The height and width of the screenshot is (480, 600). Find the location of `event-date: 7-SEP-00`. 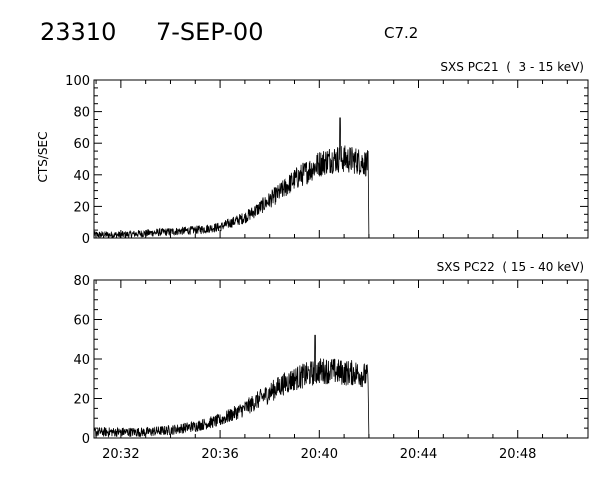

event-date: 7-SEP-00 is located at coordinates (209, 32).